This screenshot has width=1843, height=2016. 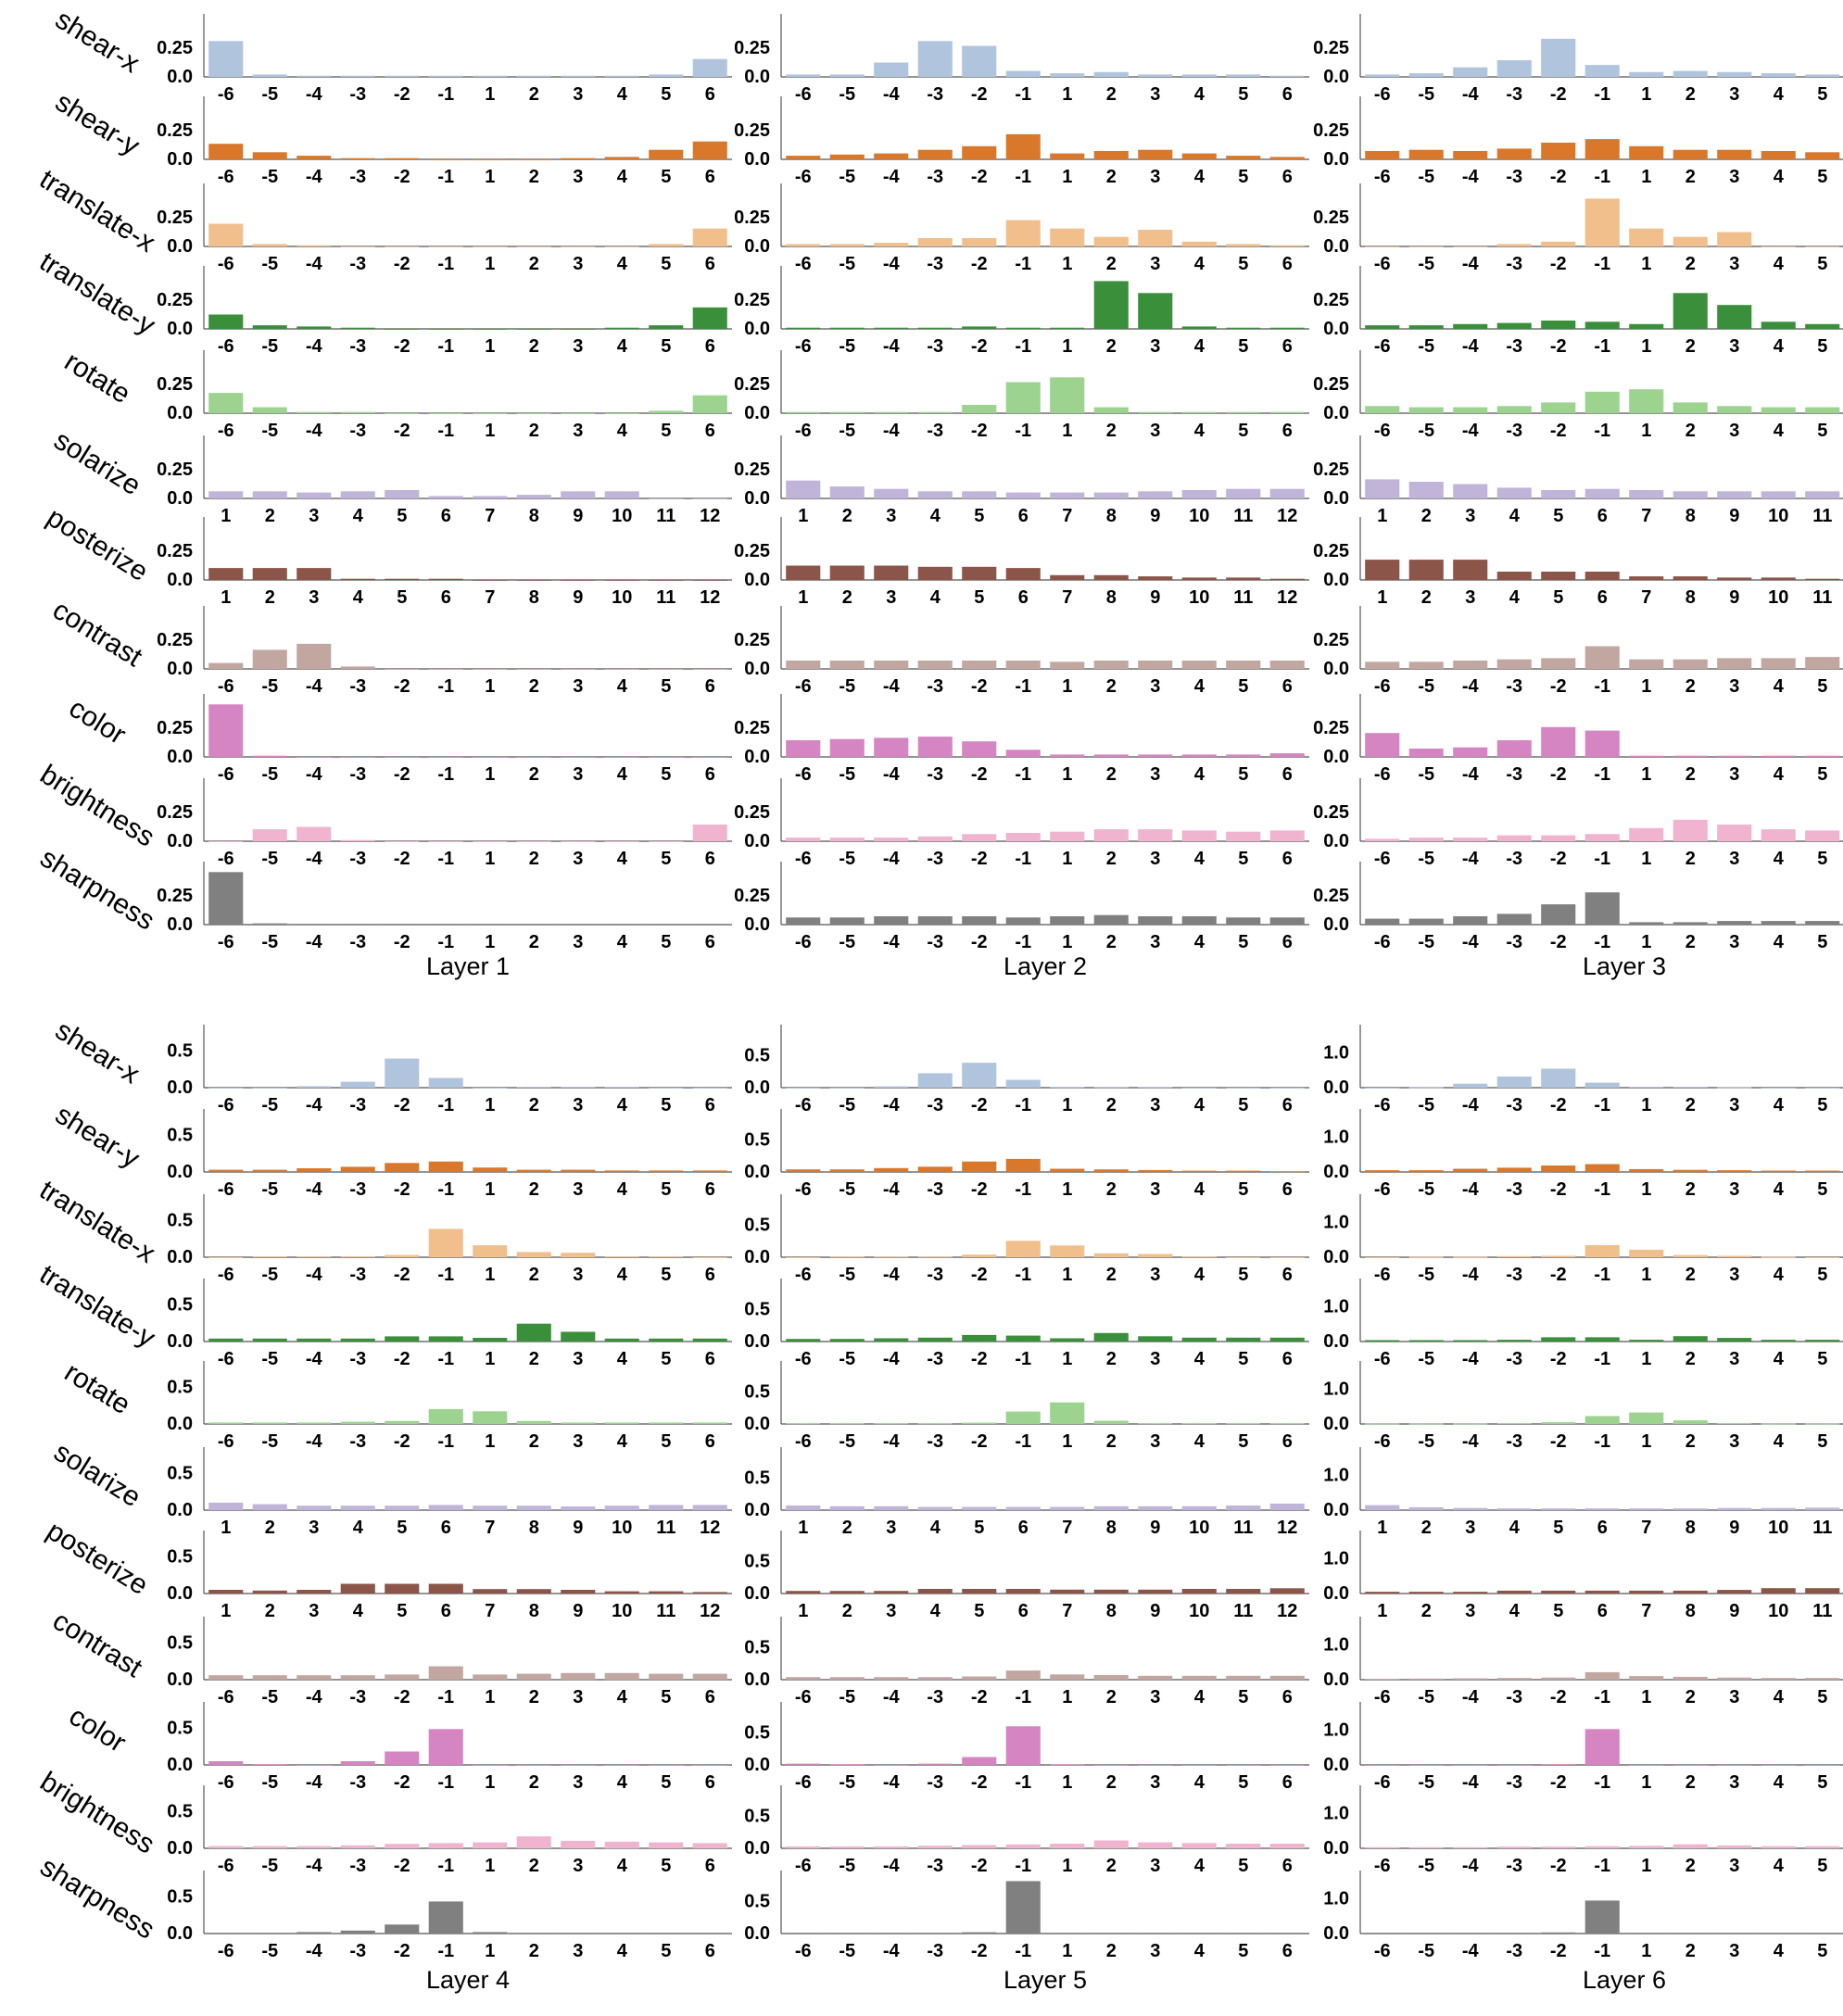 I want to click on operation-label: sharpness, so click(x=97, y=1898).